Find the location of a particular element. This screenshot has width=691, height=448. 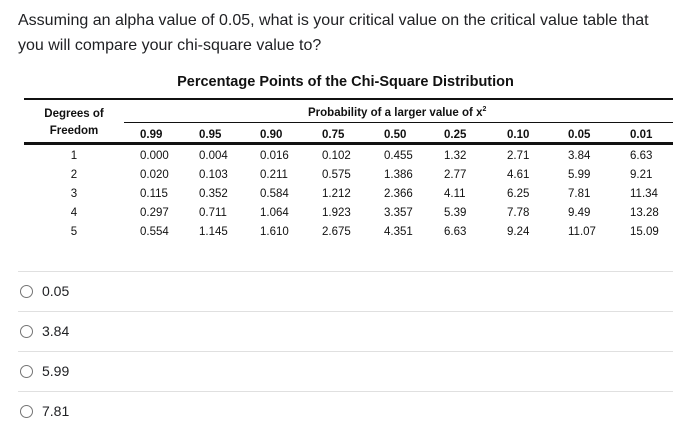

header-rule is located at coordinates (348, 143).